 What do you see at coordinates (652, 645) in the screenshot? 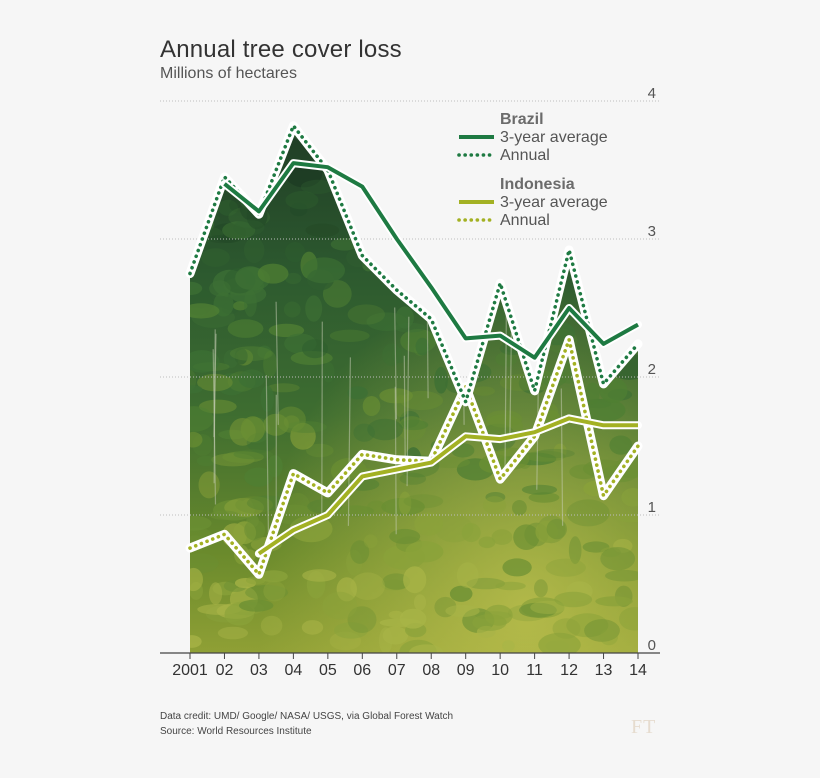
I see `y-tick-label-0: 0` at bounding box center [652, 645].